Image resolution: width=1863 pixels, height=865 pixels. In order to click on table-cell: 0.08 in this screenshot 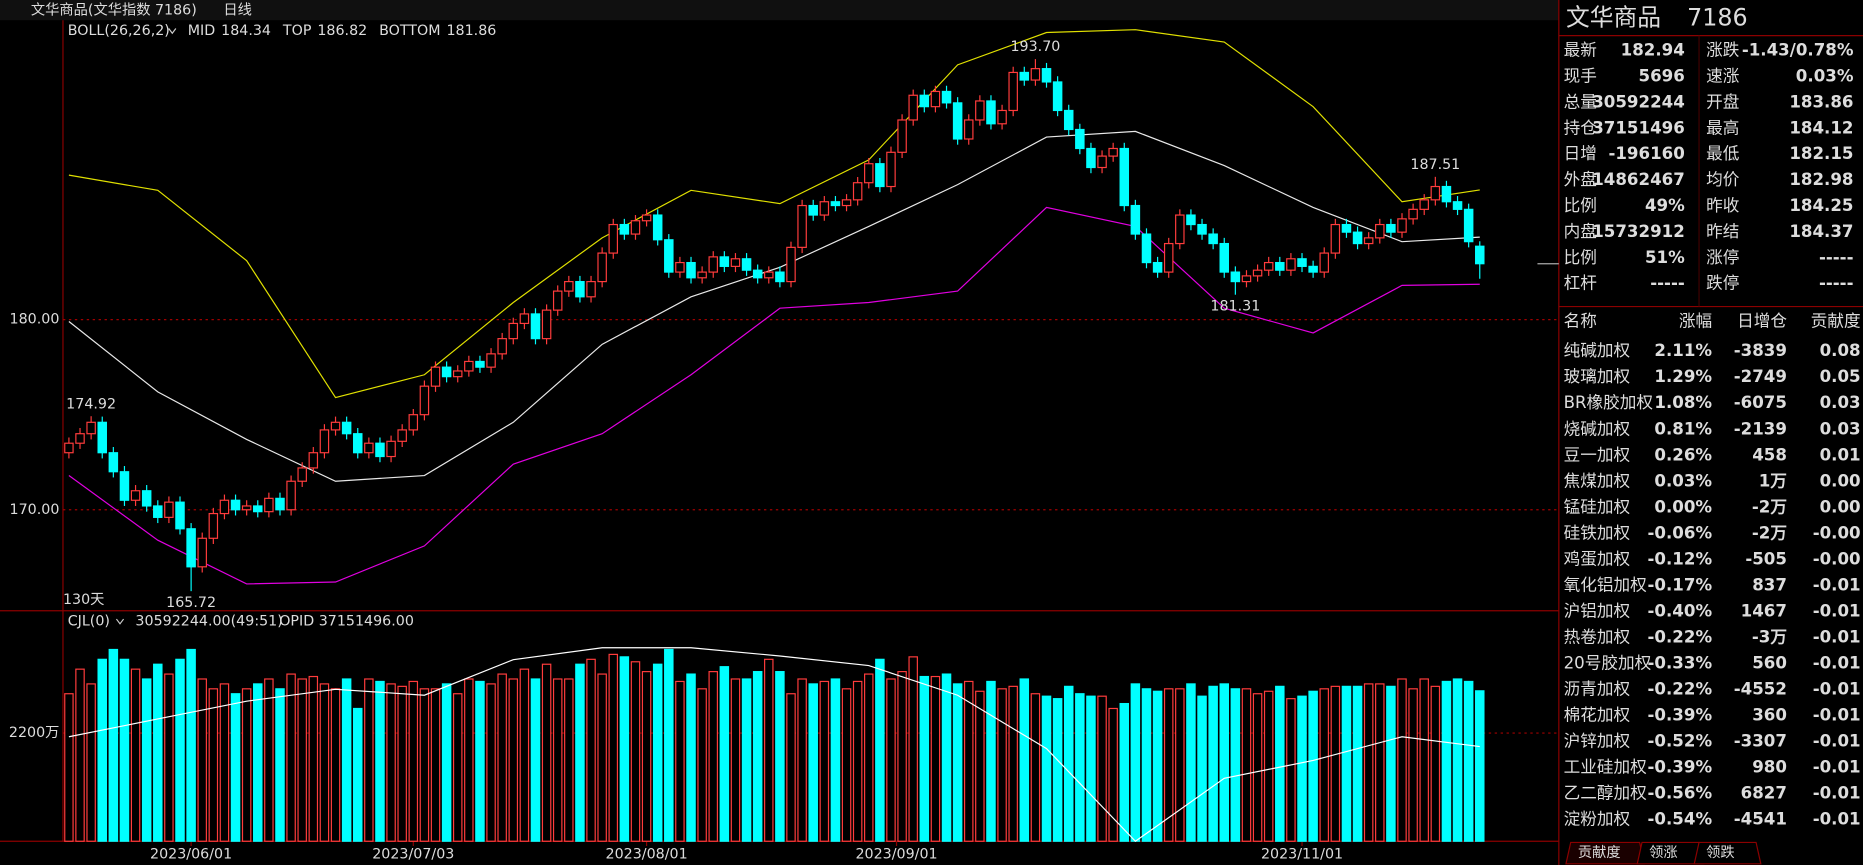, I will do `click(1840, 350)`.